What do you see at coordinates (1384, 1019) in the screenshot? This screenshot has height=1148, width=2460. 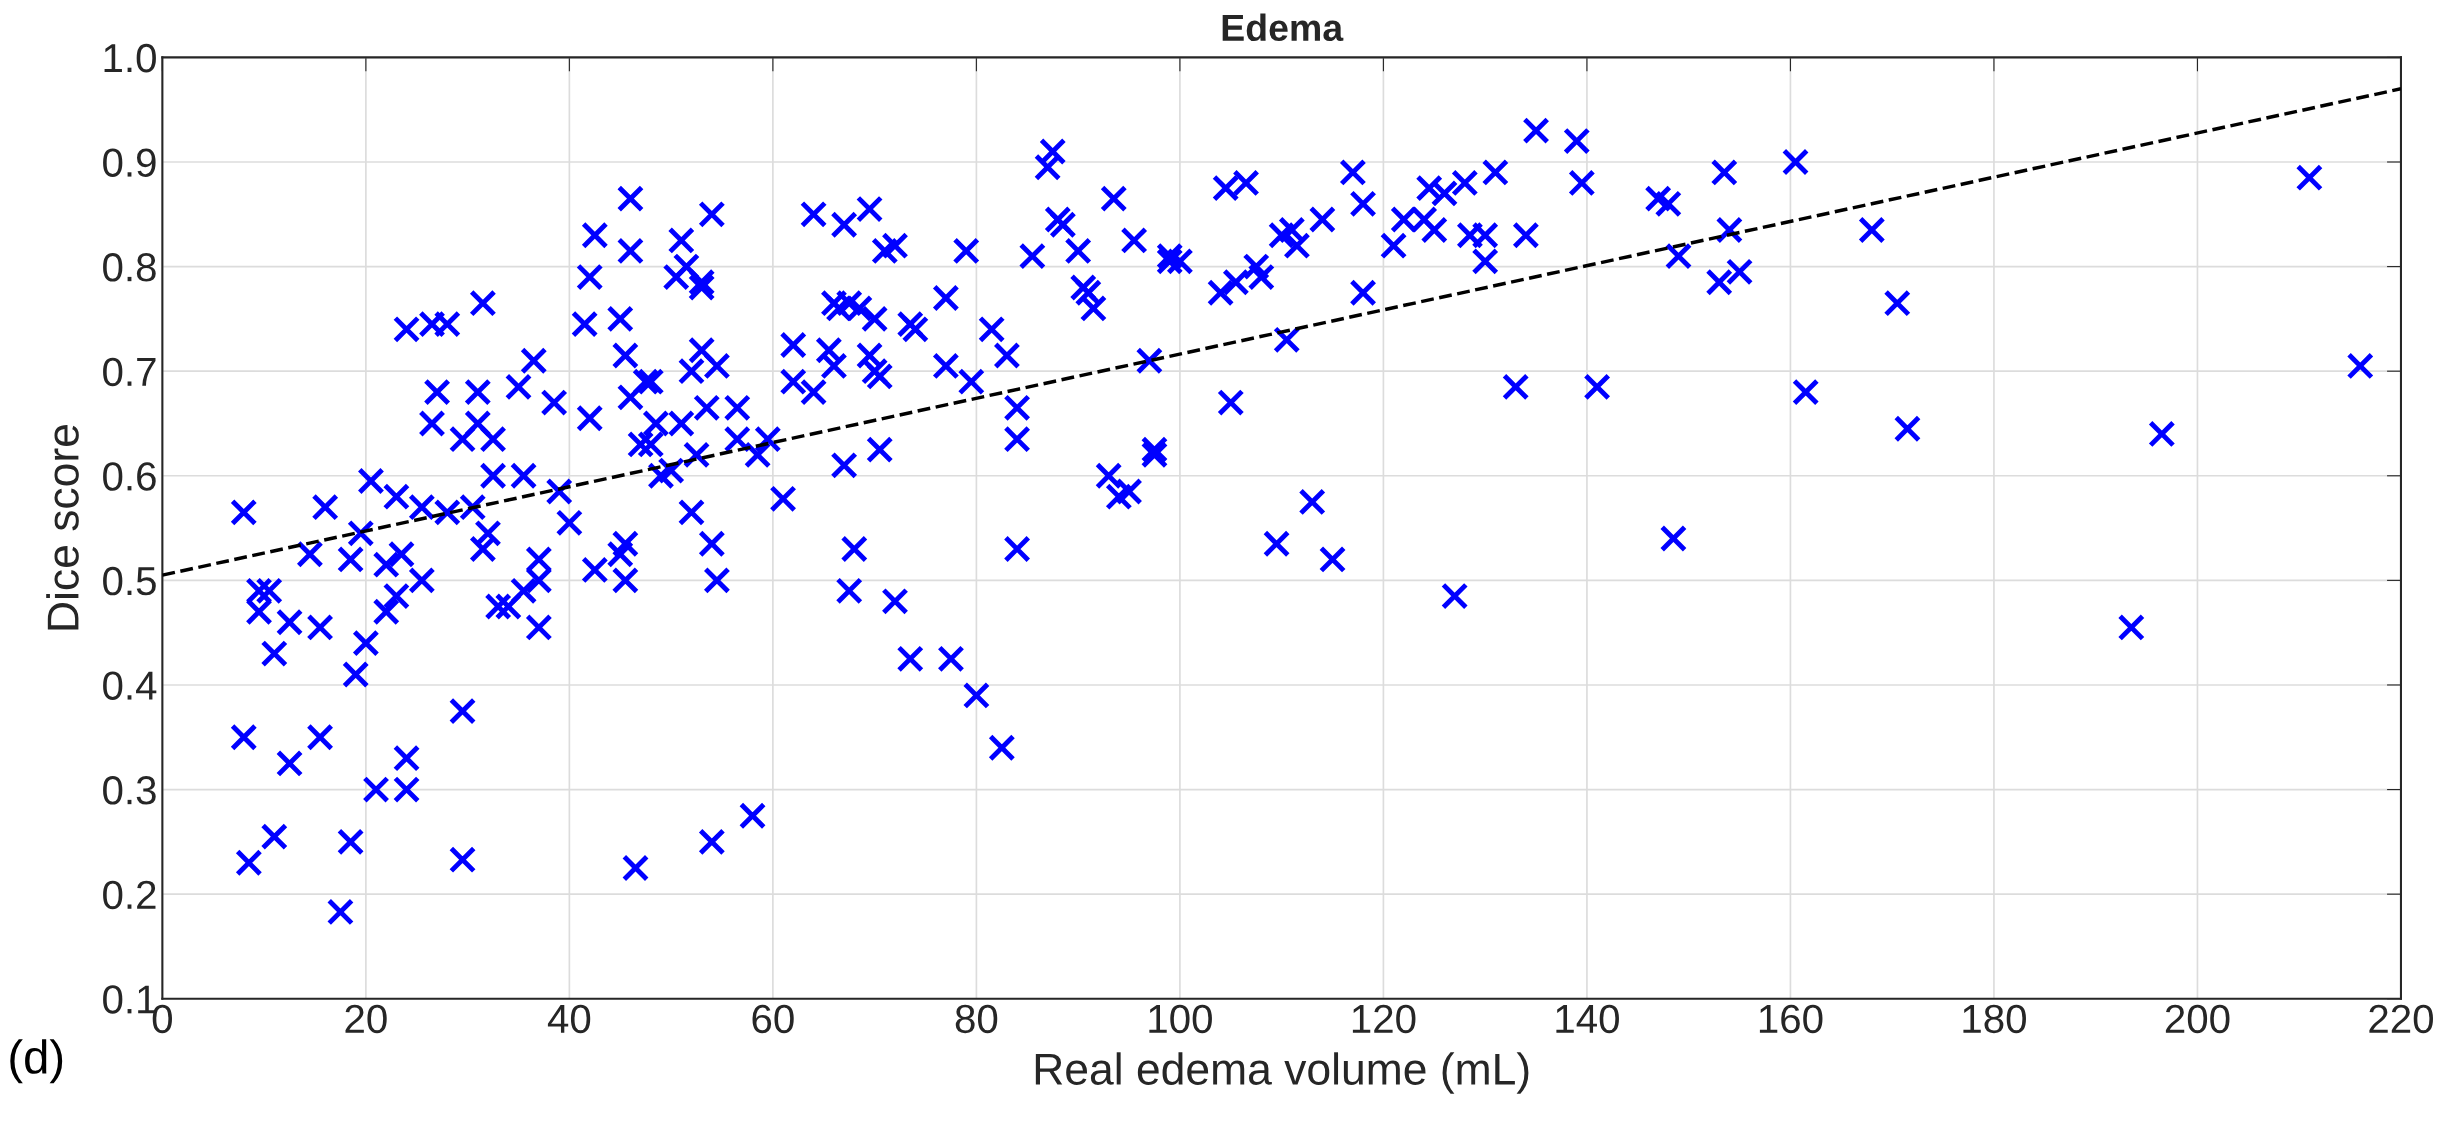 I see `x-tick-label: 120` at bounding box center [1384, 1019].